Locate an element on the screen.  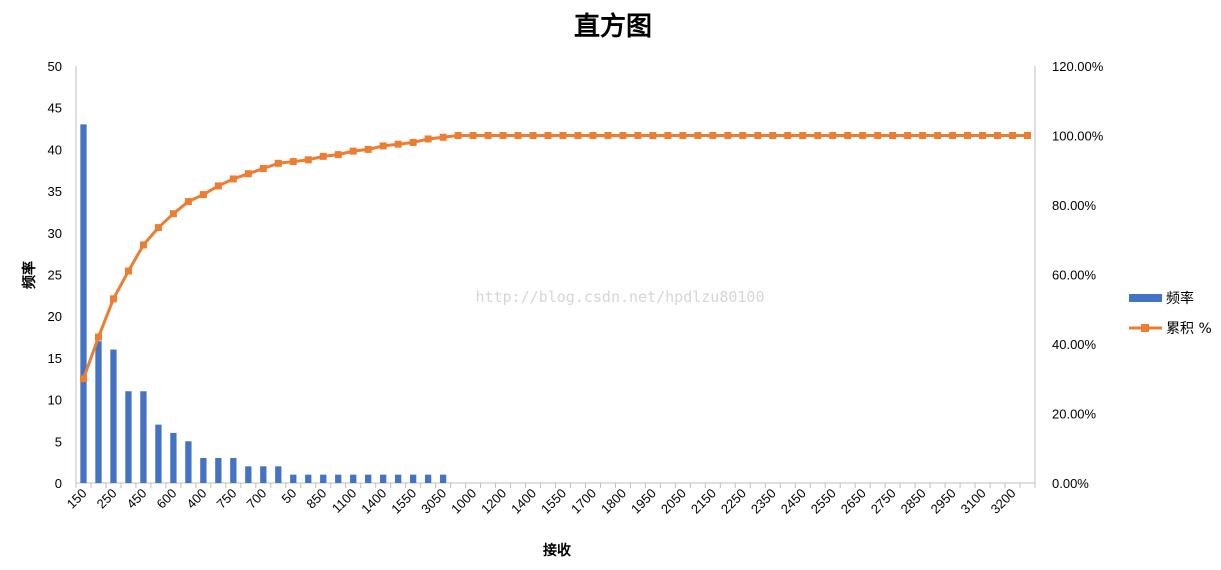
x-tick-label: 1100 is located at coordinates (344, 501).